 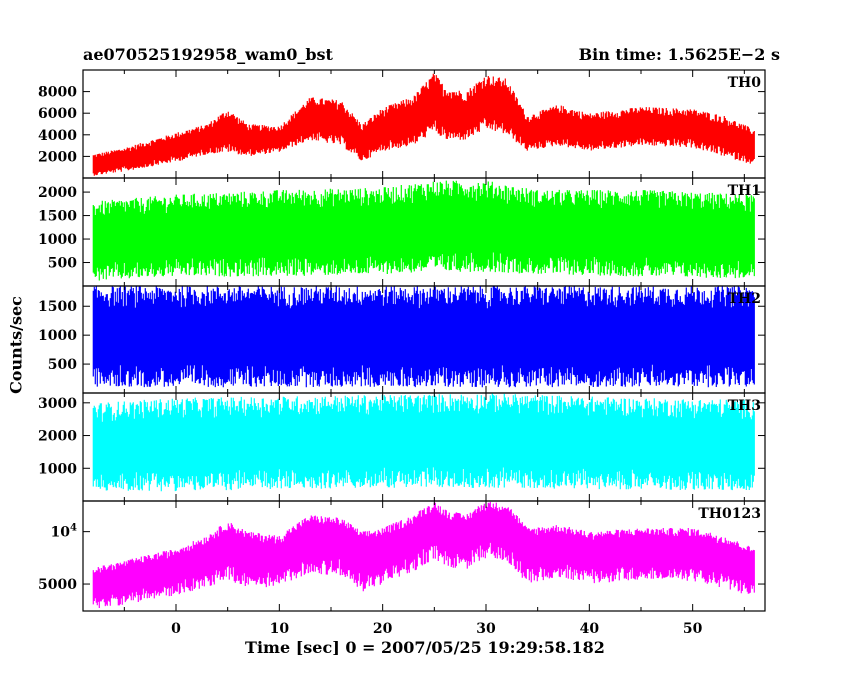 I want to click on panel-label-th0: TH0, so click(x=745, y=83).